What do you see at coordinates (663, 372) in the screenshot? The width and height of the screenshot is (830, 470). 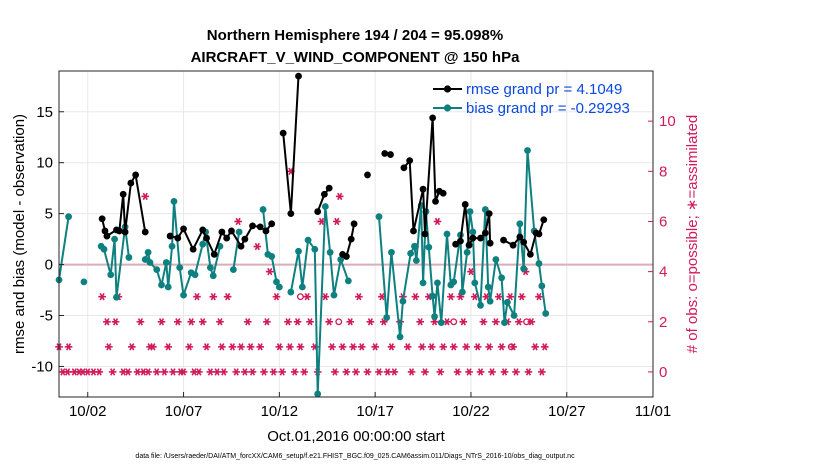 I see `y2-tick-label-0: 0` at bounding box center [663, 372].